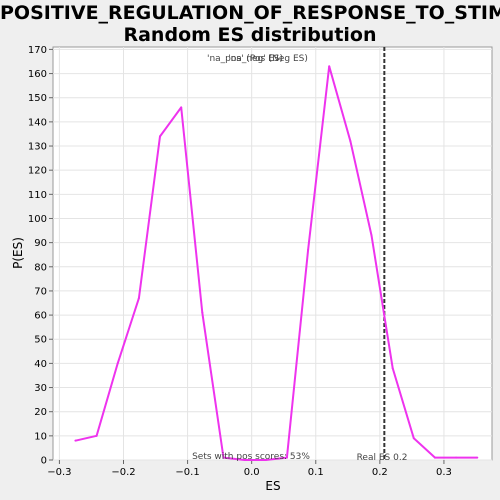  What do you see at coordinates (40, 267) in the screenshot?
I see `y-tick-label: 80` at bounding box center [40, 267].